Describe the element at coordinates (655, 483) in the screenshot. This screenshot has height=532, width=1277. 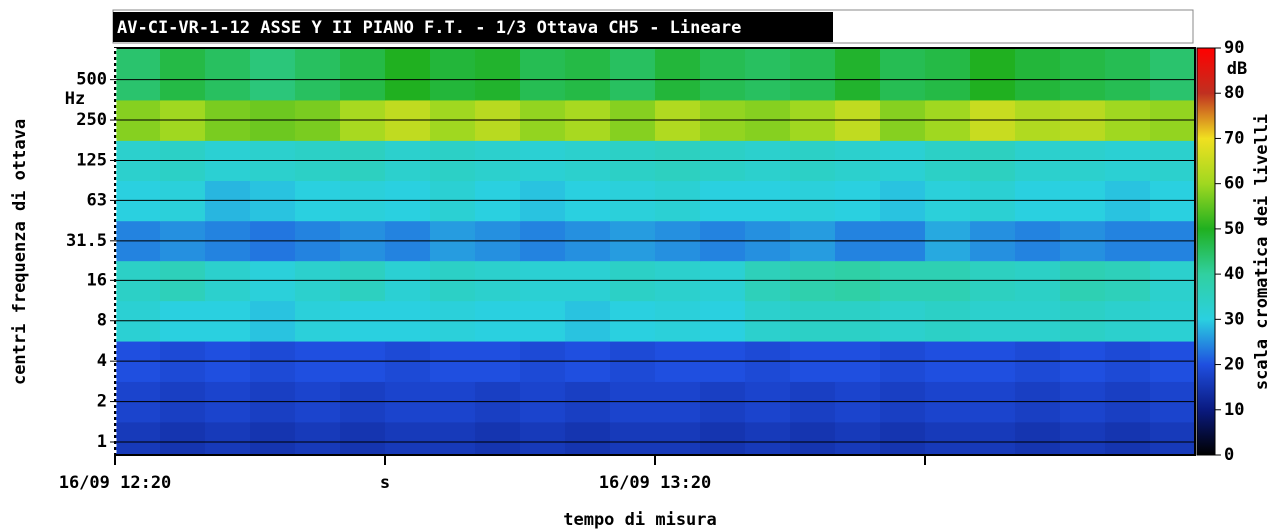
I see `x-tick-label: 16/09 13:20` at that location.